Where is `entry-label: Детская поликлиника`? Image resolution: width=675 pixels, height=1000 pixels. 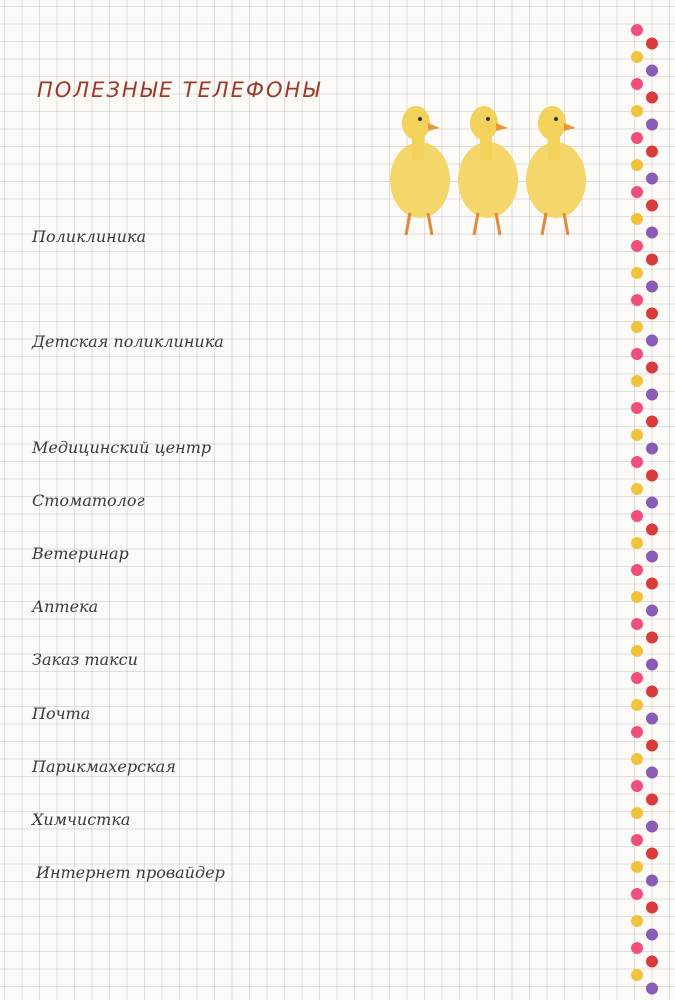
entry-label: Детская поликлиника is located at coordinates (128, 341).